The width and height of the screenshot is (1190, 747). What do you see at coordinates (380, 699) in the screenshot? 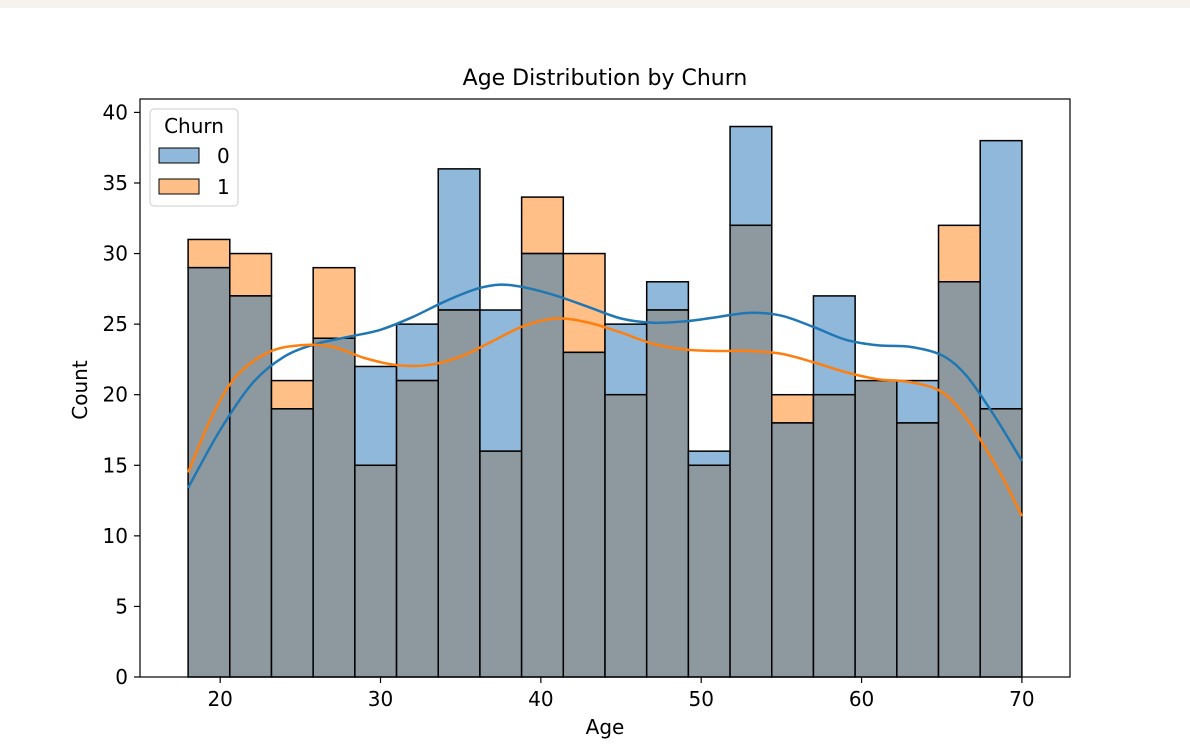
I see `x-tick-label: 30` at bounding box center [380, 699].